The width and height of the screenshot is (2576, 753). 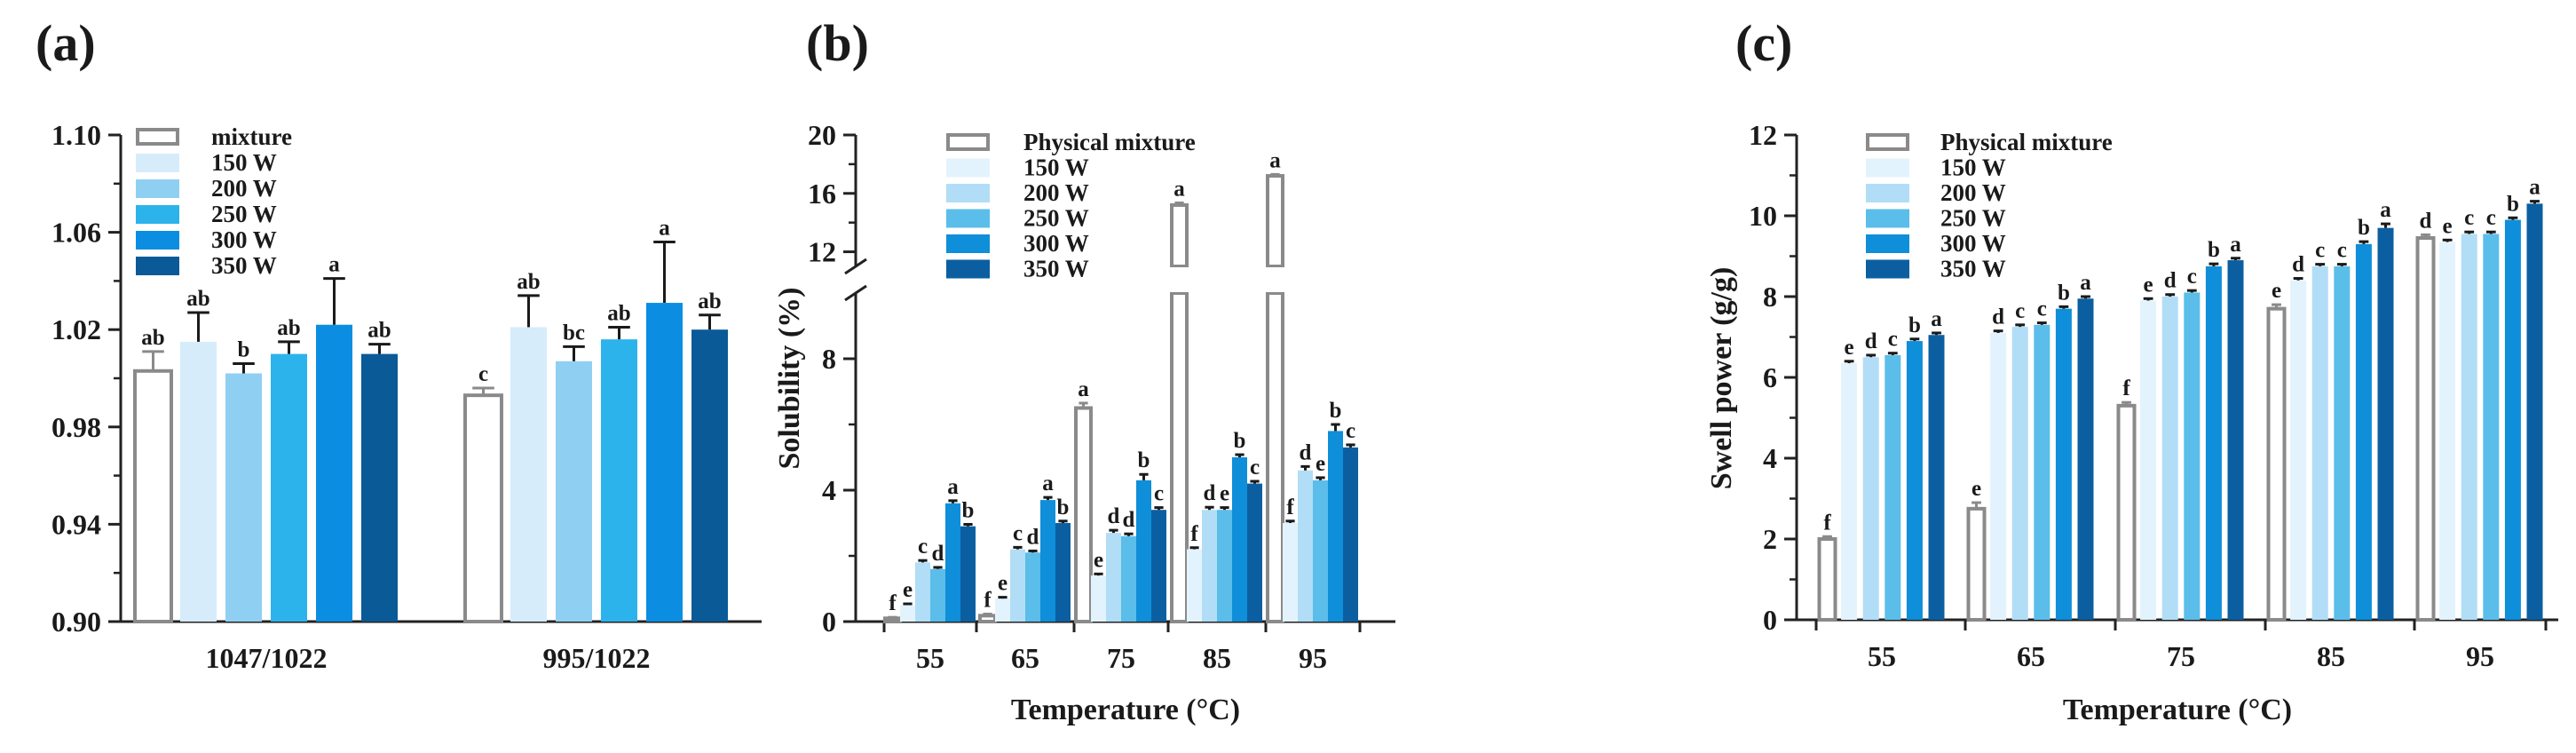 I want to click on y-tick-label: 0.94, so click(x=76, y=524).